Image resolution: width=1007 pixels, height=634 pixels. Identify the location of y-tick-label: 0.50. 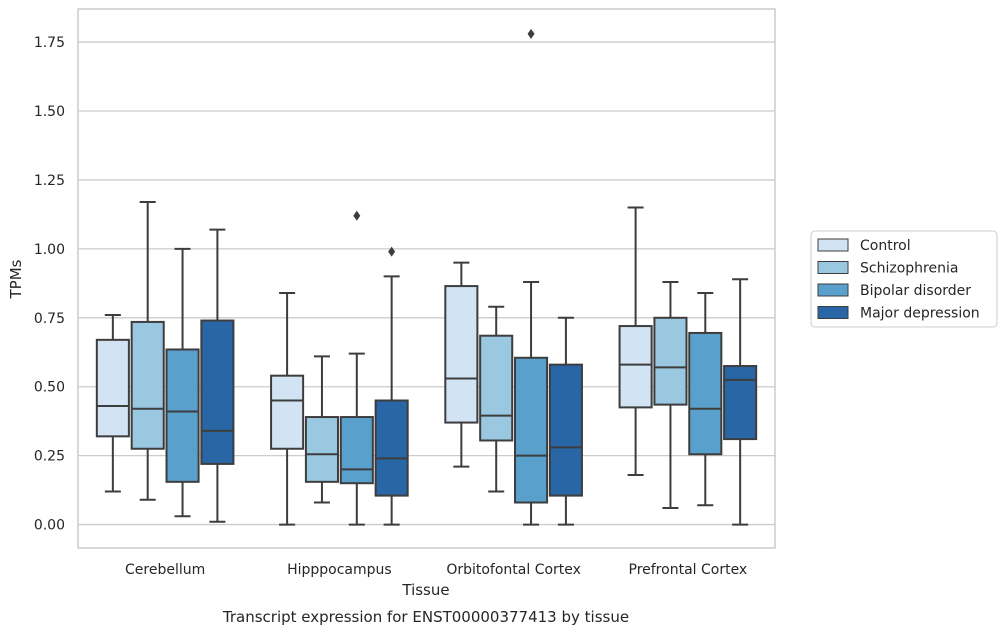
(49, 388).